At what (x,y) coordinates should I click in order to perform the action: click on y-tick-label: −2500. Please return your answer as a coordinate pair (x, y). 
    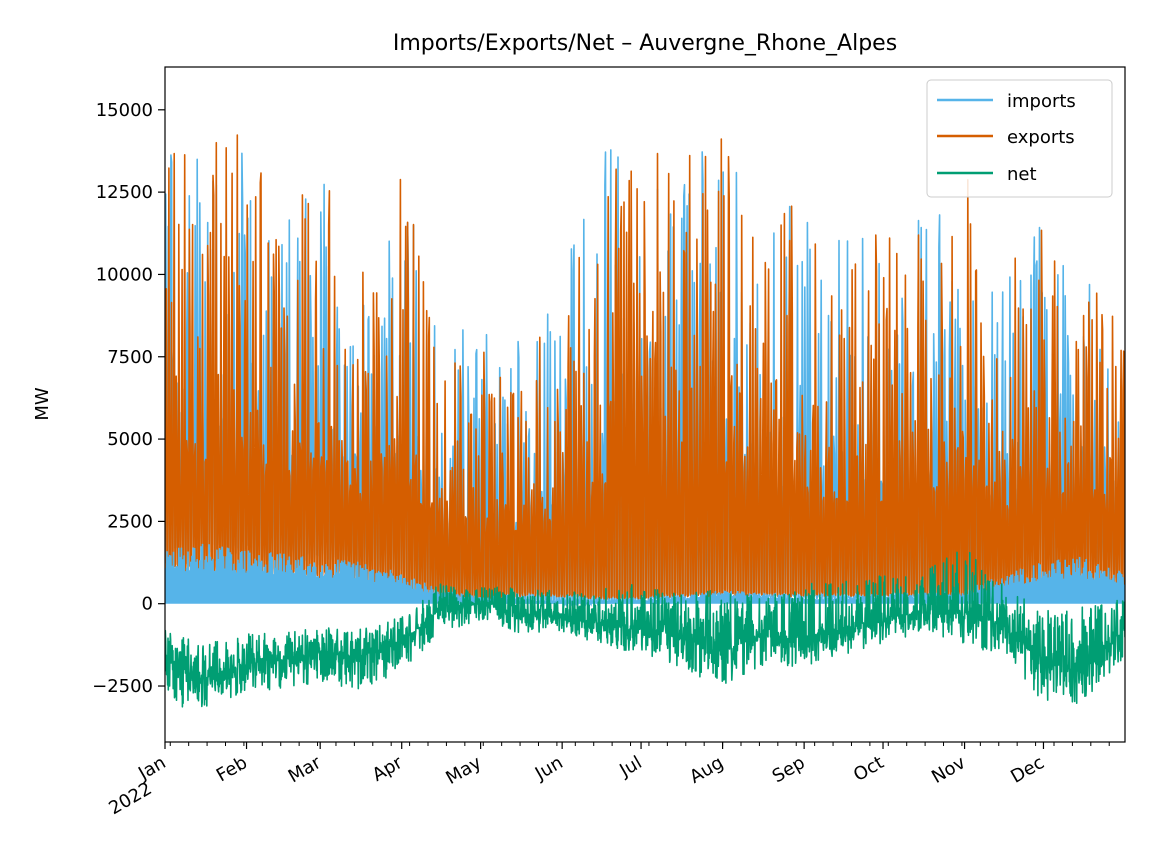
    Looking at the image, I should click on (122, 686).